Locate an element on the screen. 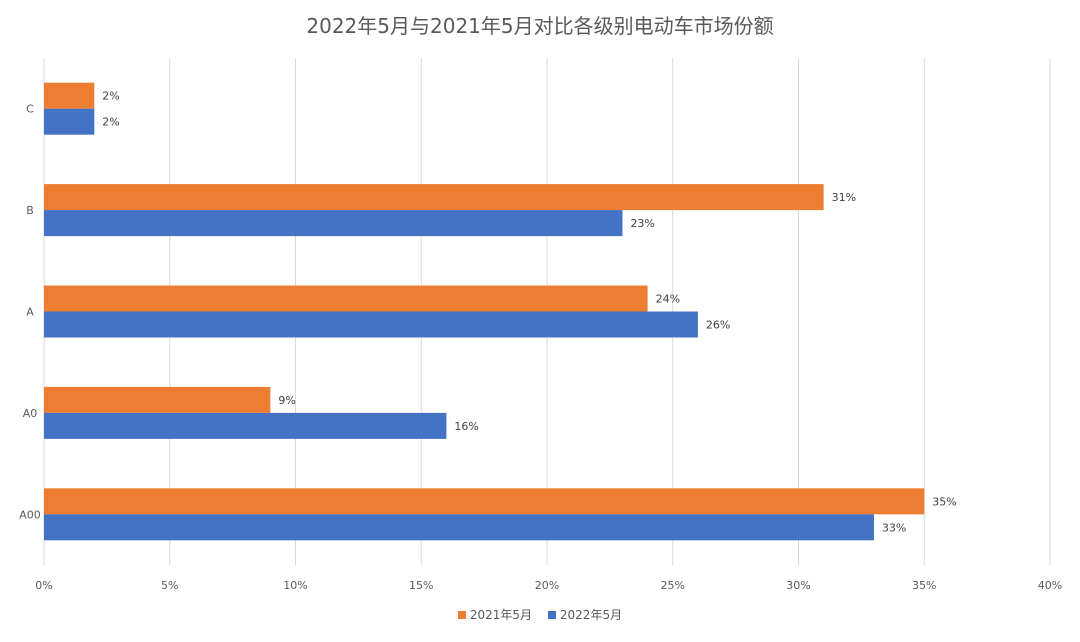  legend-label-2021: 2021年5月 is located at coordinates (501, 615).